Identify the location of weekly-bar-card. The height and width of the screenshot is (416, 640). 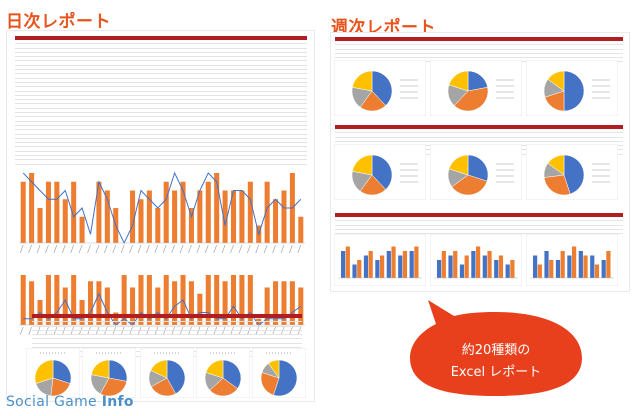
(572, 260).